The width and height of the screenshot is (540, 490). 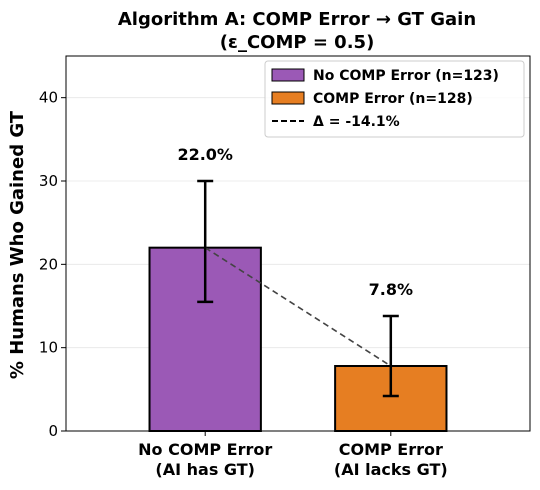 I want to click on y-tick-label: 0, so click(x=53, y=431).